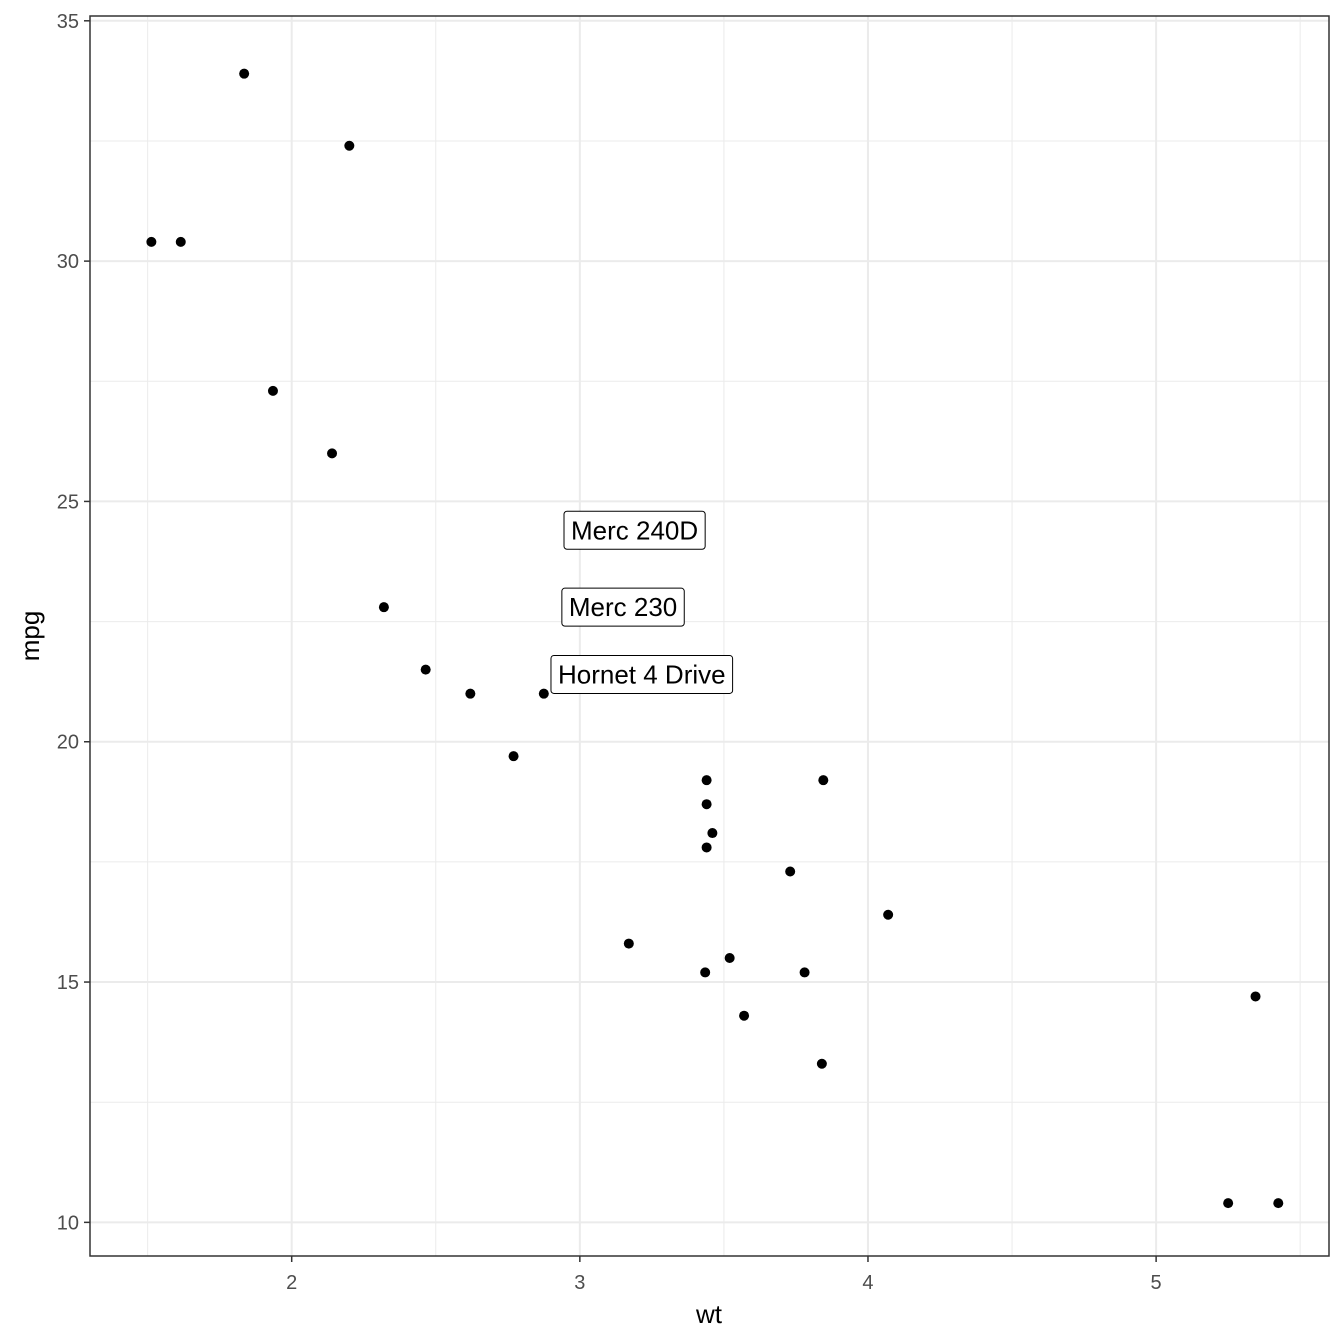 This screenshot has width=1344, height=1344. I want to click on annotation-label: Merc 230, so click(623, 607).